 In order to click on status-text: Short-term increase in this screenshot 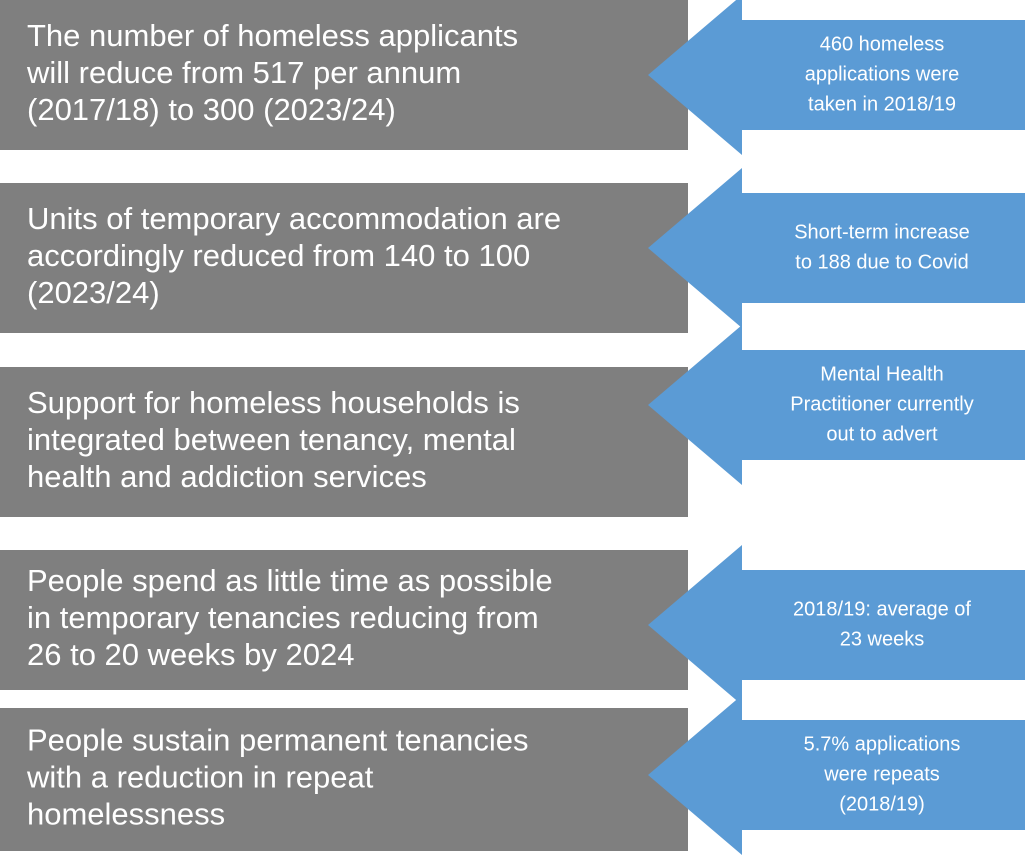, I will do `click(882, 232)`.